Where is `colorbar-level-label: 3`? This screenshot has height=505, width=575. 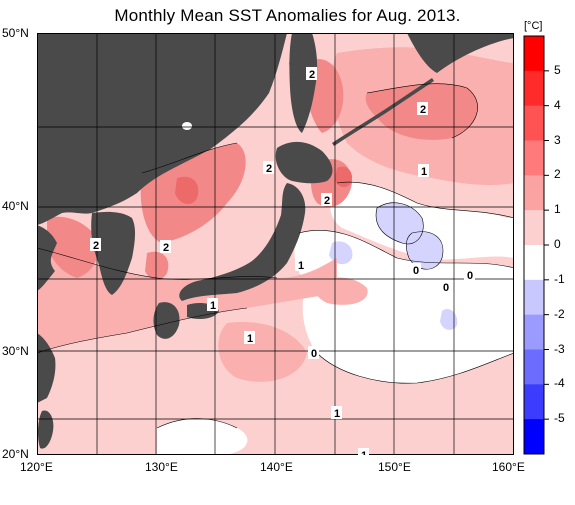 colorbar-level-label: 3 is located at coordinates (557, 139).